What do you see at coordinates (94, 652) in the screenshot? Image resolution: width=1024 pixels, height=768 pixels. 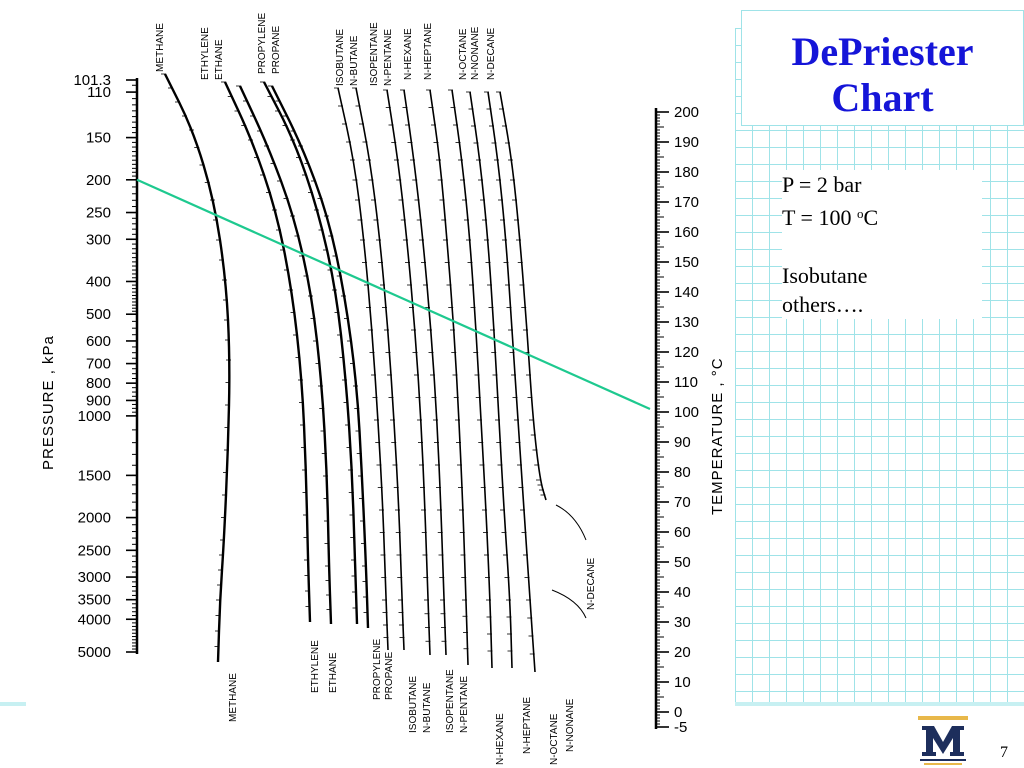 I see `pressure-tick-label: 5000` at bounding box center [94, 652].